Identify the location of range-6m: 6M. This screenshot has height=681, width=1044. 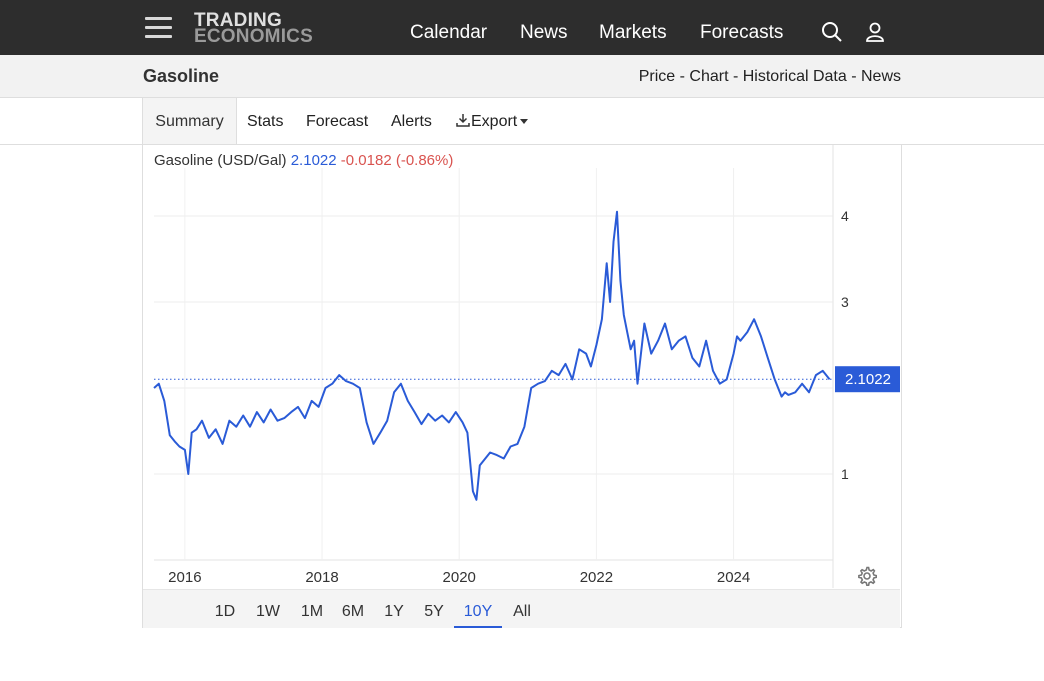
(353, 611).